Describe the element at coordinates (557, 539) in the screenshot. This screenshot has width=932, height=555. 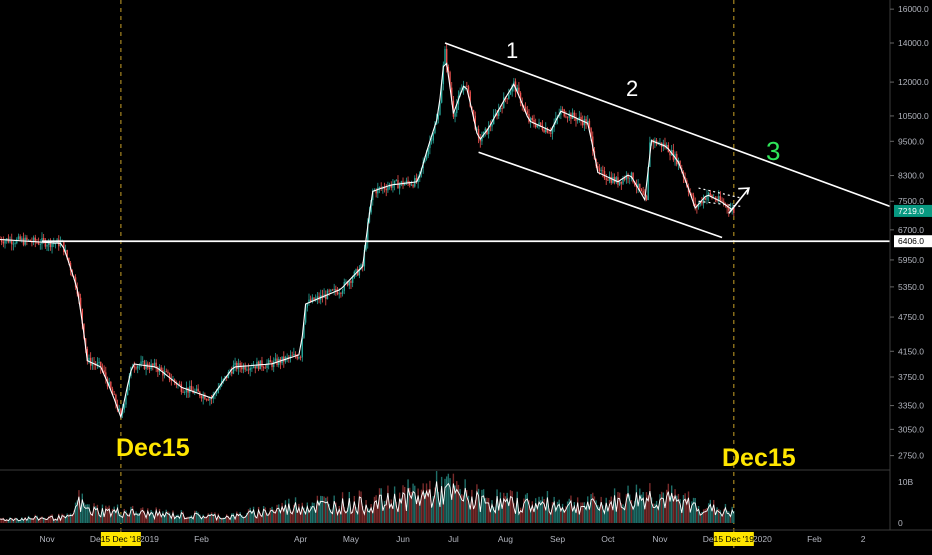
I see `x-tick-label: Sep` at that location.